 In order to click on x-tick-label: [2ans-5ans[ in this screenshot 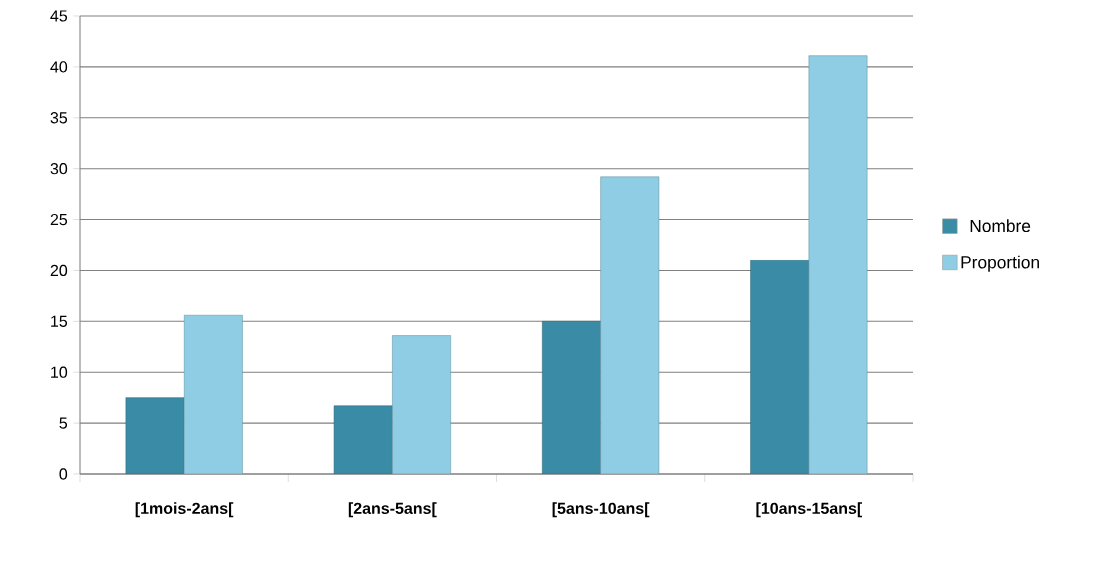, I will do `click(392, 510)`.